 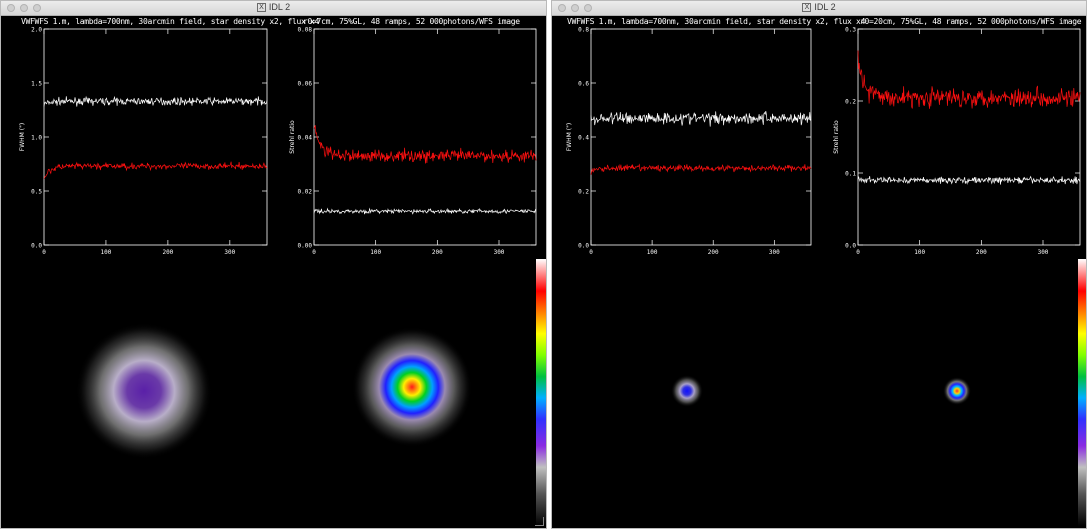 What do you see at coordinates (850, 174) in the screenshot?
I see `y-tick-label: 0.1` at bounding box center [850, 174].